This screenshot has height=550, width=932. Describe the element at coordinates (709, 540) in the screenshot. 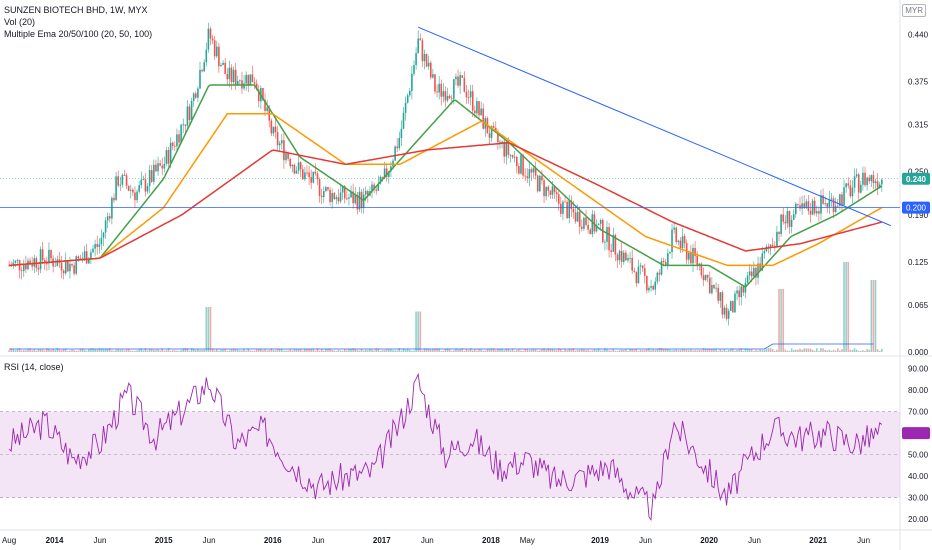

I see `time-tick-label: 2020` at that location.